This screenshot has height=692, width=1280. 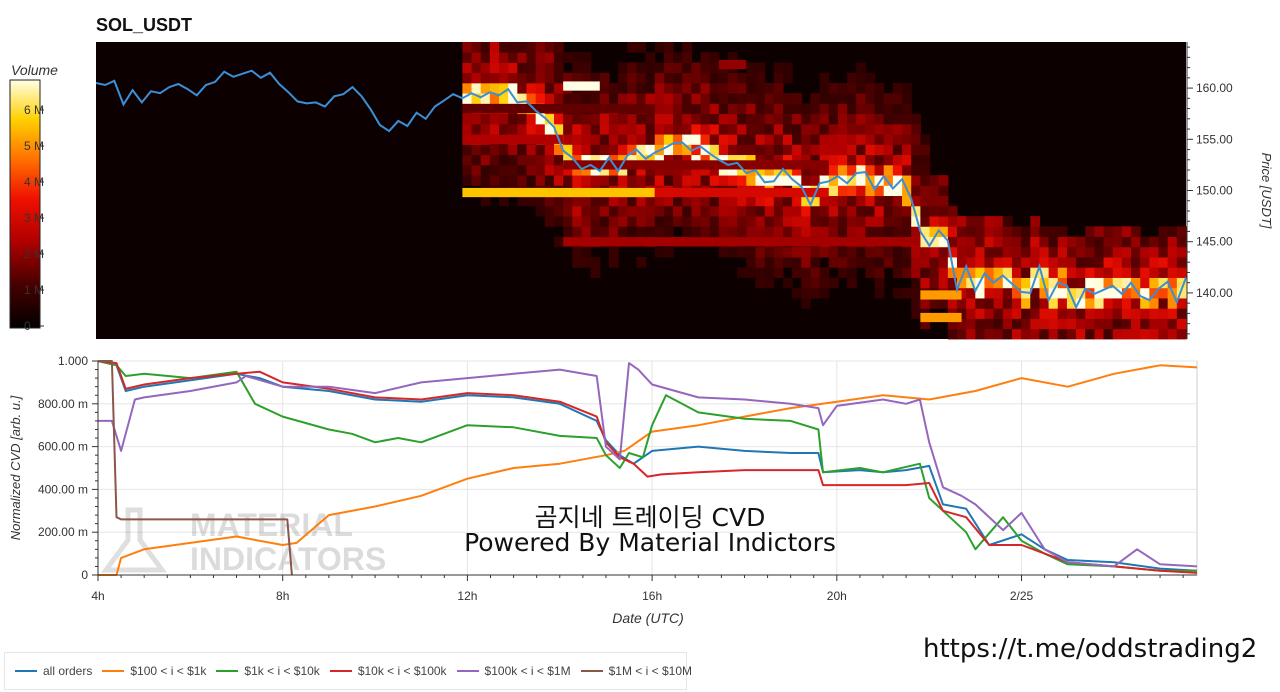 What do you see at coordinates (113, 671) in the screenshot?
I see `legend-swatch` at bounding box center [113, 671].